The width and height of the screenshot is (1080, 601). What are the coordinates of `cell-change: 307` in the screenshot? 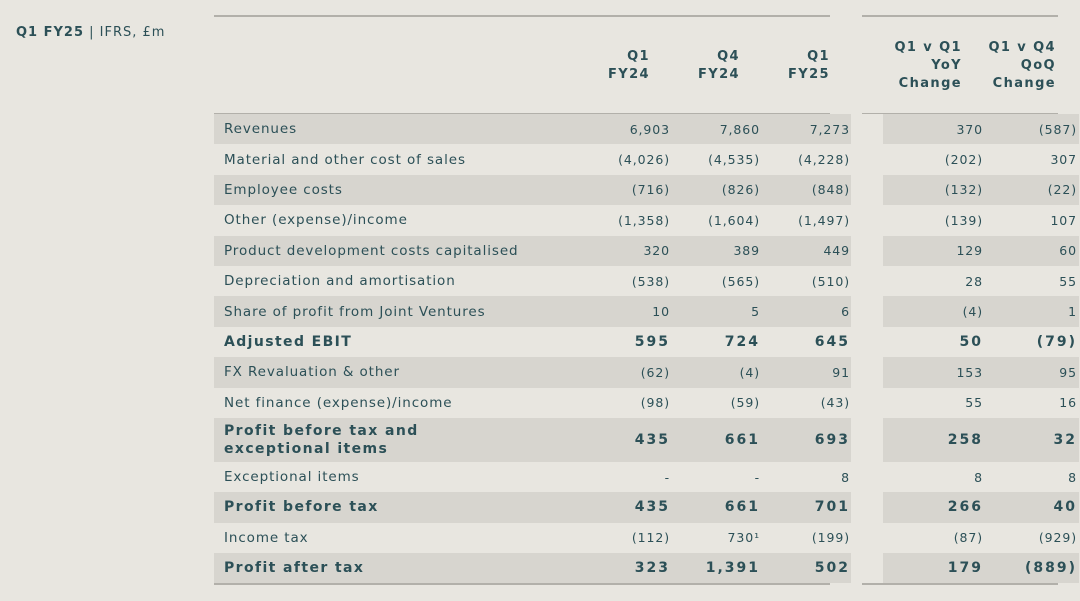 It's located at (1063, 160).